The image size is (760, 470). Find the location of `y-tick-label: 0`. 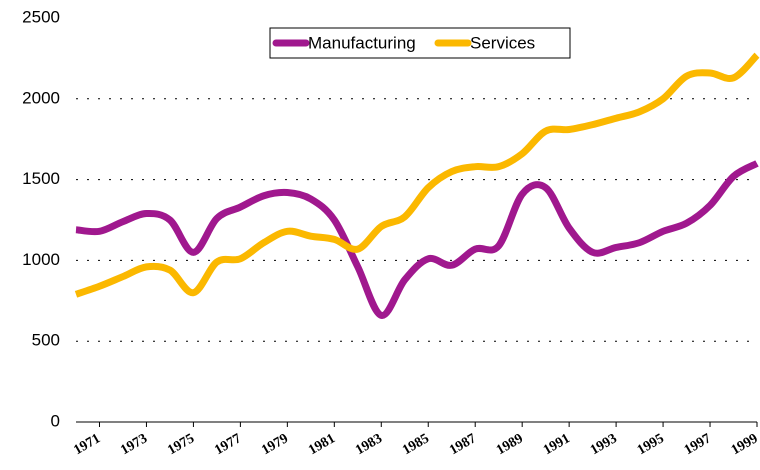

y-tick-label: 0 is located at coordinates (55, 420).